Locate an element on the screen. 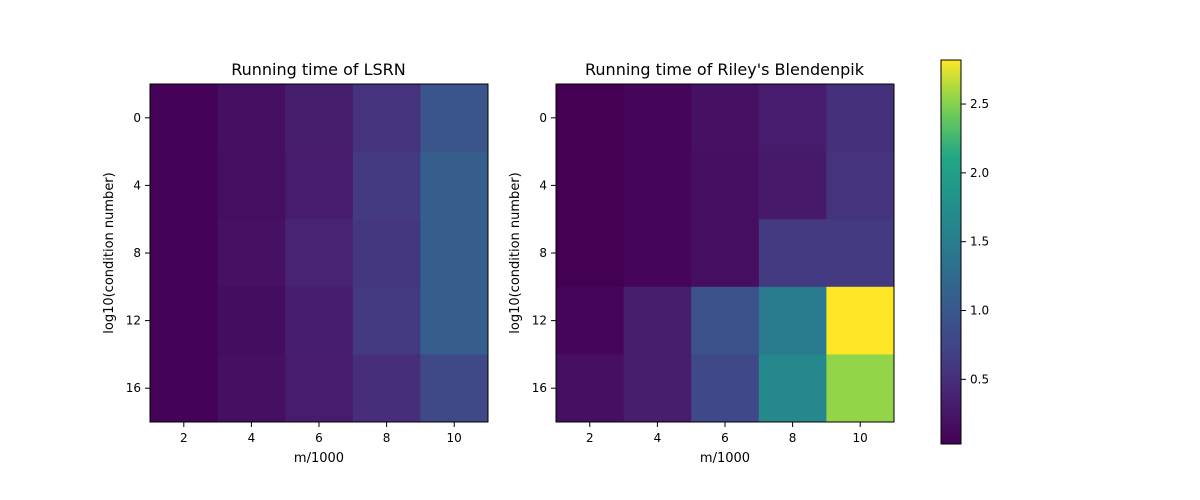 Image resolution: width=1200 pixels, height=500 pixels. colorbar: 0.5 1.0 1.5 2.0 2.5 is located at coordinates (964, 252).